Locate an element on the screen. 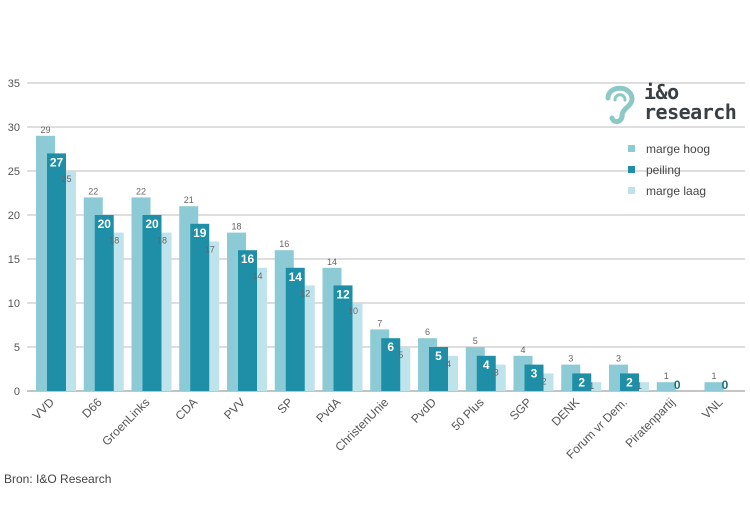 Image resolution: width=750 pixels, height=509 pixels. data-label: 19 is located at coordinates (200, 233).